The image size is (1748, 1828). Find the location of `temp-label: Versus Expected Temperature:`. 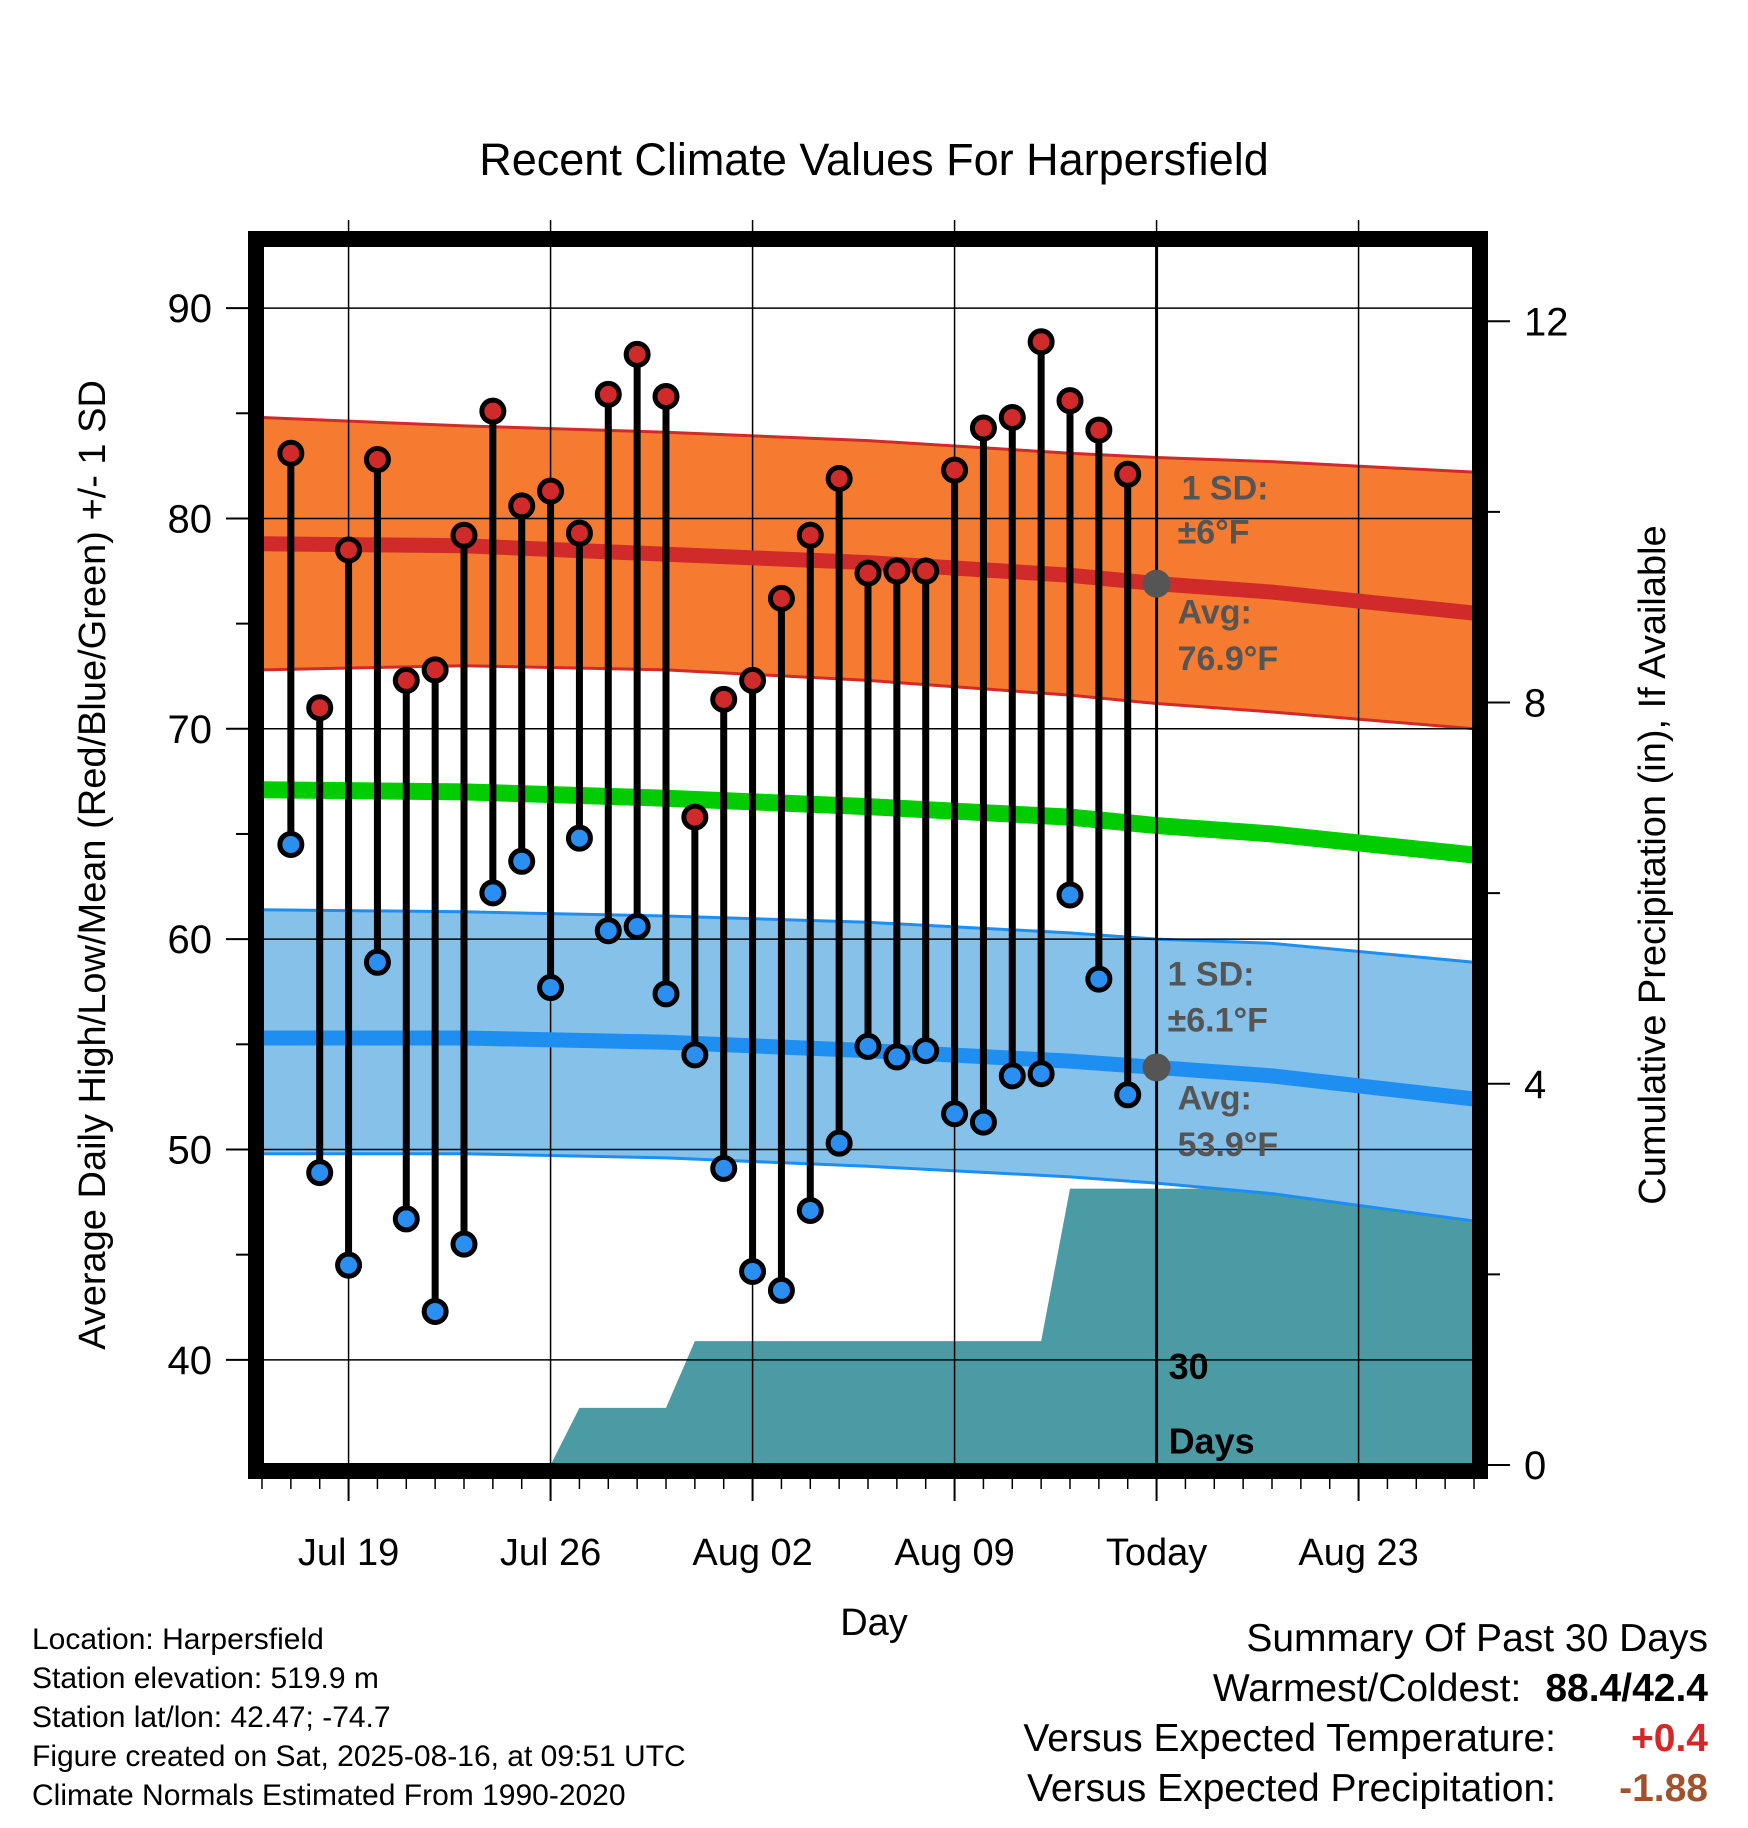

temp-label: Versus Expected Temperature: is located at coordinates (1289, 1738).